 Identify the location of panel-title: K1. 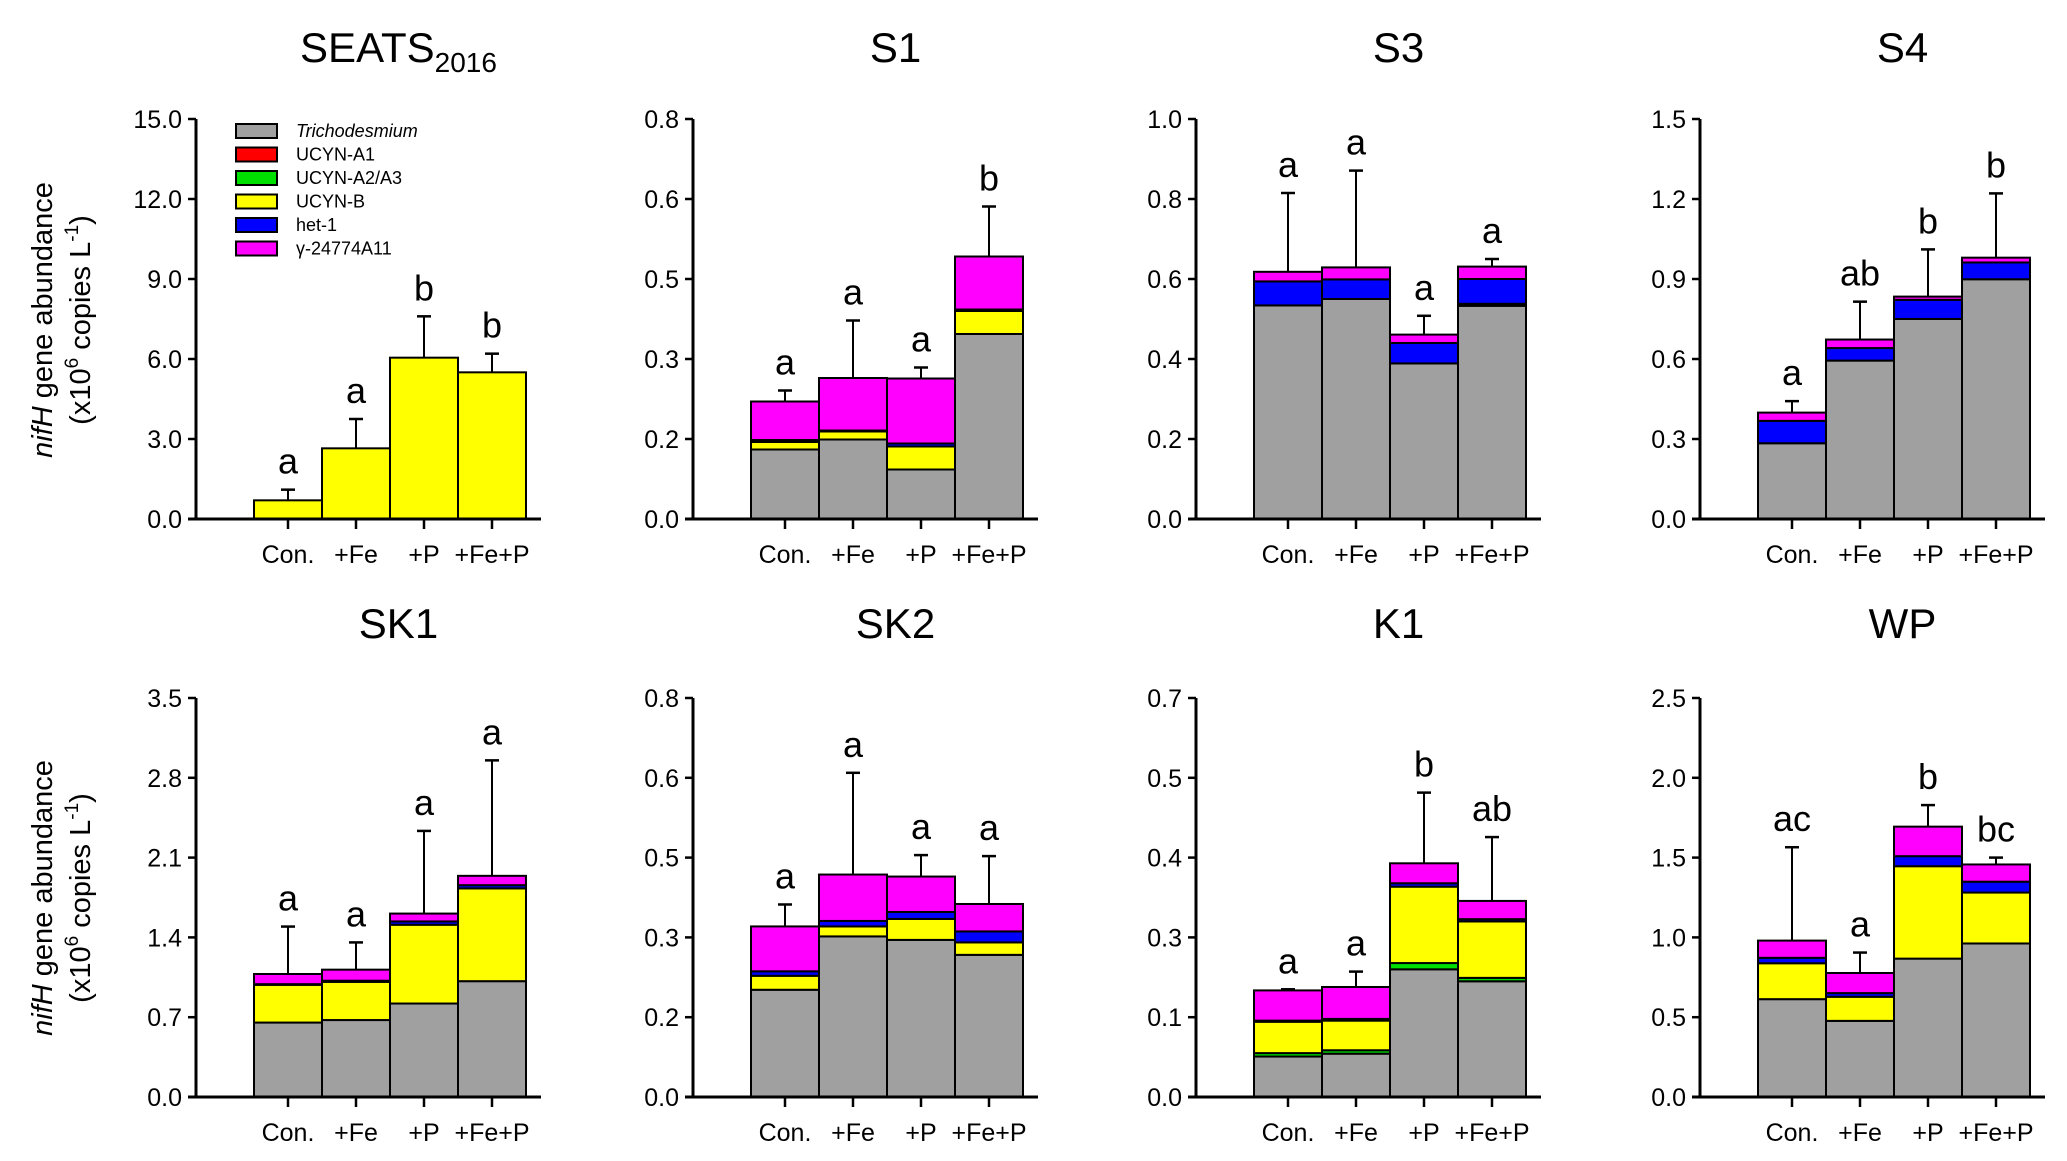
(1398, 623).